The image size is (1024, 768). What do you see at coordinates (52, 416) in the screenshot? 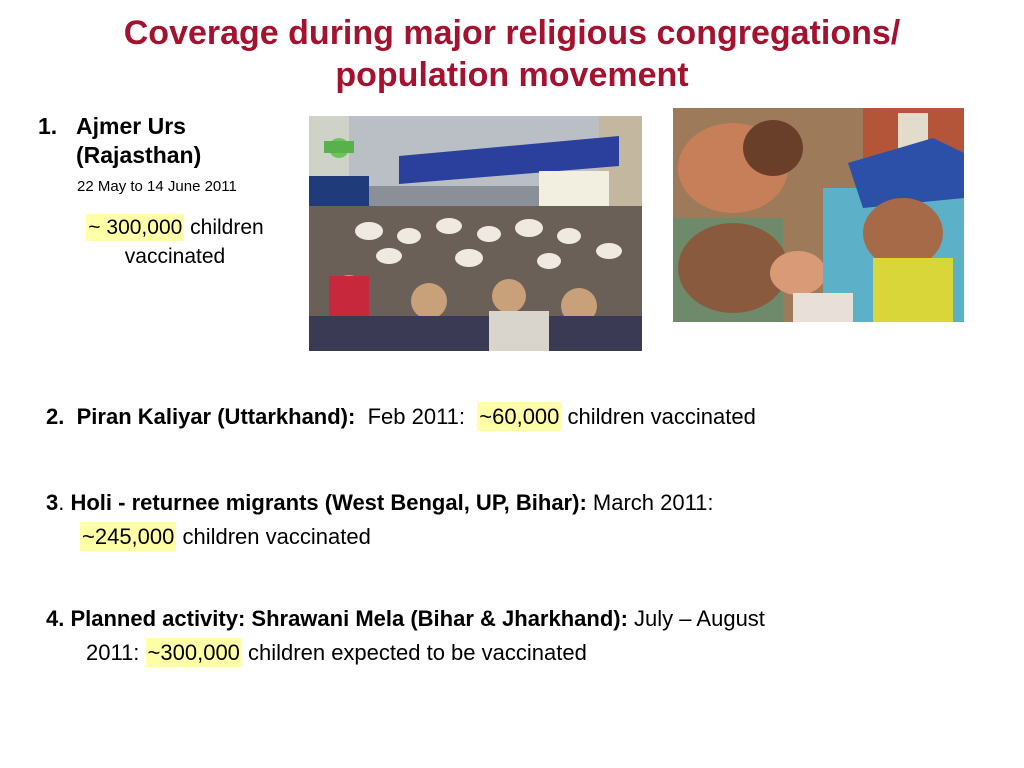
I see `item2-number: 2` at bounding box center [52, 416].